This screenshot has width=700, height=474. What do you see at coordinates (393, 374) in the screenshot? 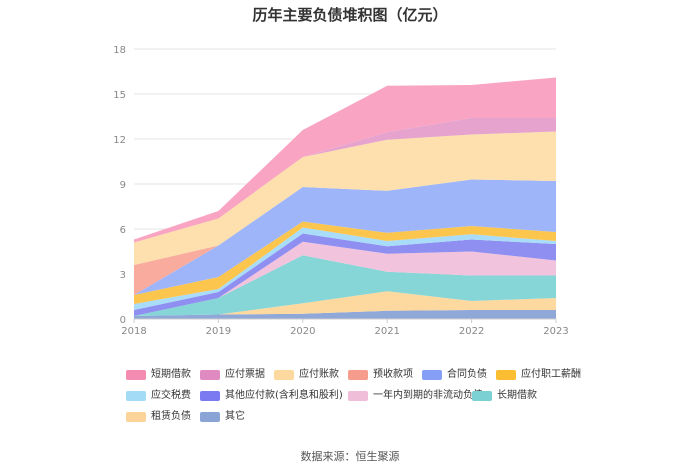
I see `legend-label: 预收款项` at bounding box center [393, 374].